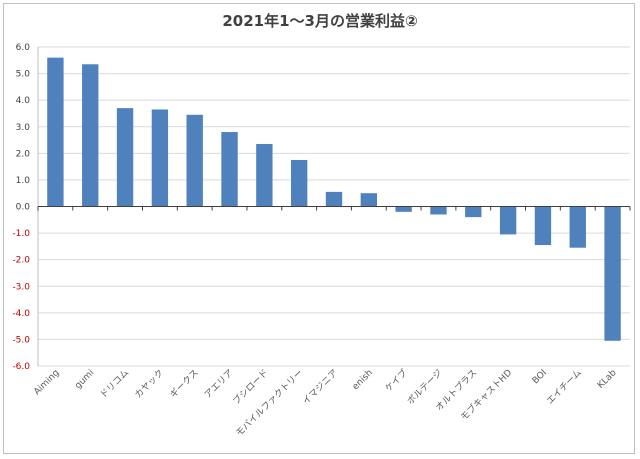  I want to click on x-tick-label: イマジニア, so click(320, 387).